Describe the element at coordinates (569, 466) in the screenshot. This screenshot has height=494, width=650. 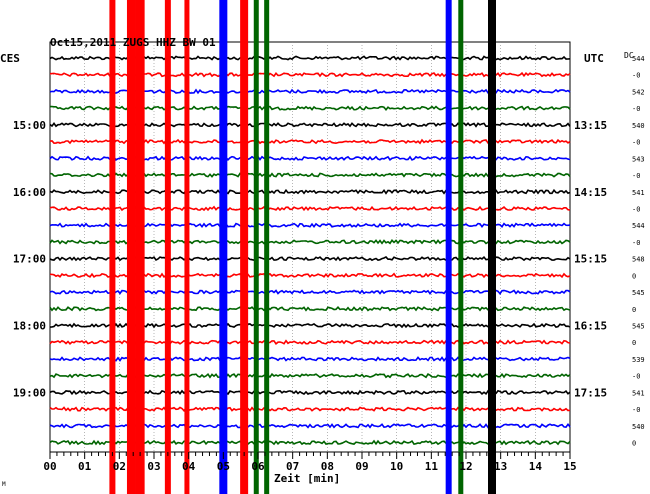
I see `x-tick-label: 15` at that location.